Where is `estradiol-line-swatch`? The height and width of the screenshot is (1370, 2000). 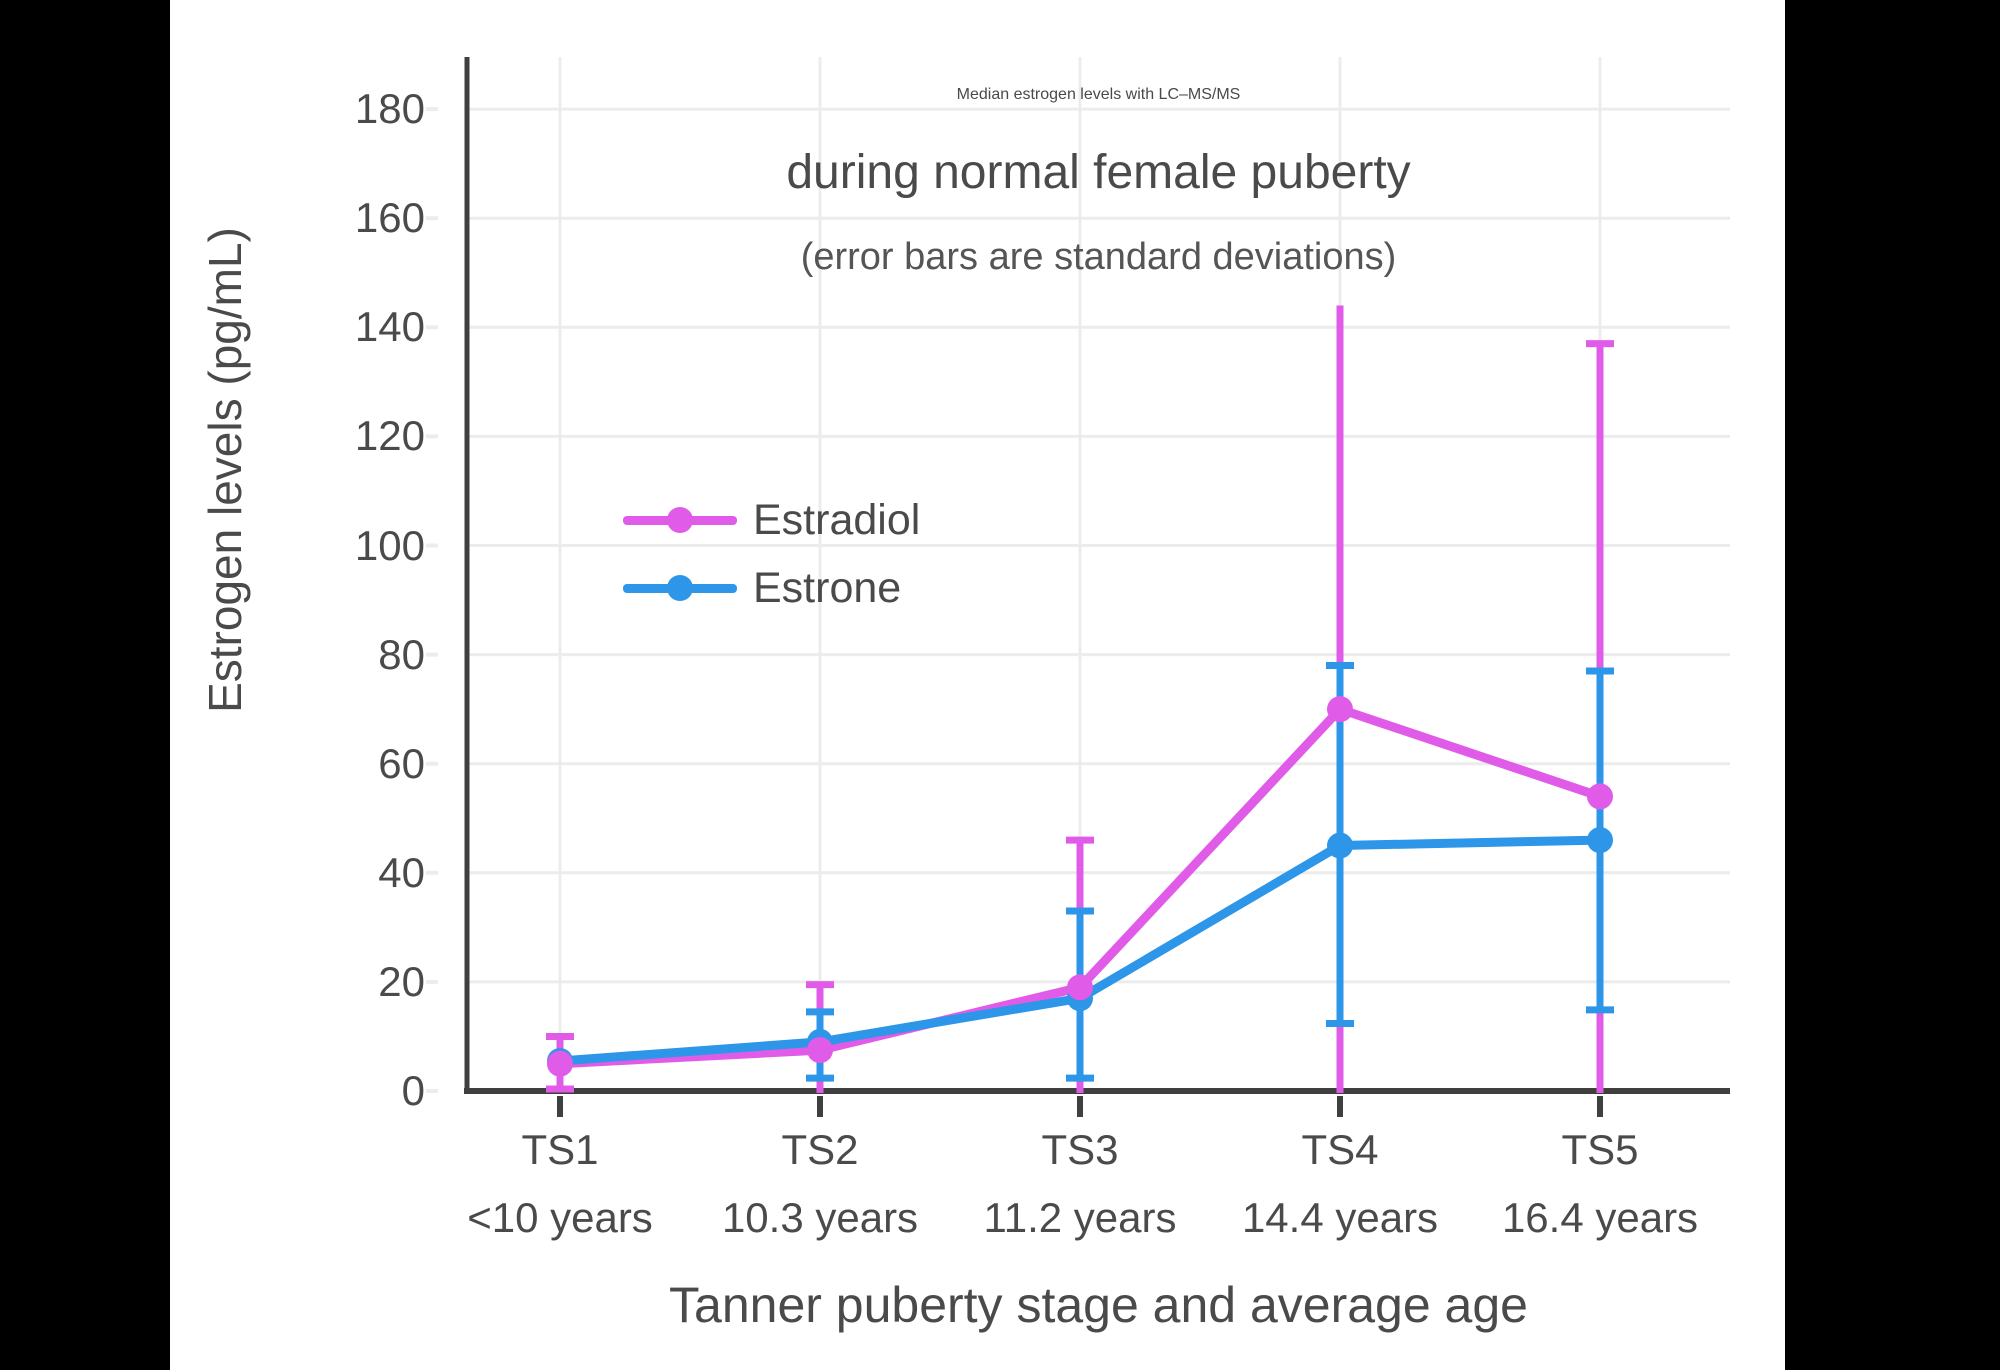
estradiol-line-swatch is located at coordinates (680, 520).